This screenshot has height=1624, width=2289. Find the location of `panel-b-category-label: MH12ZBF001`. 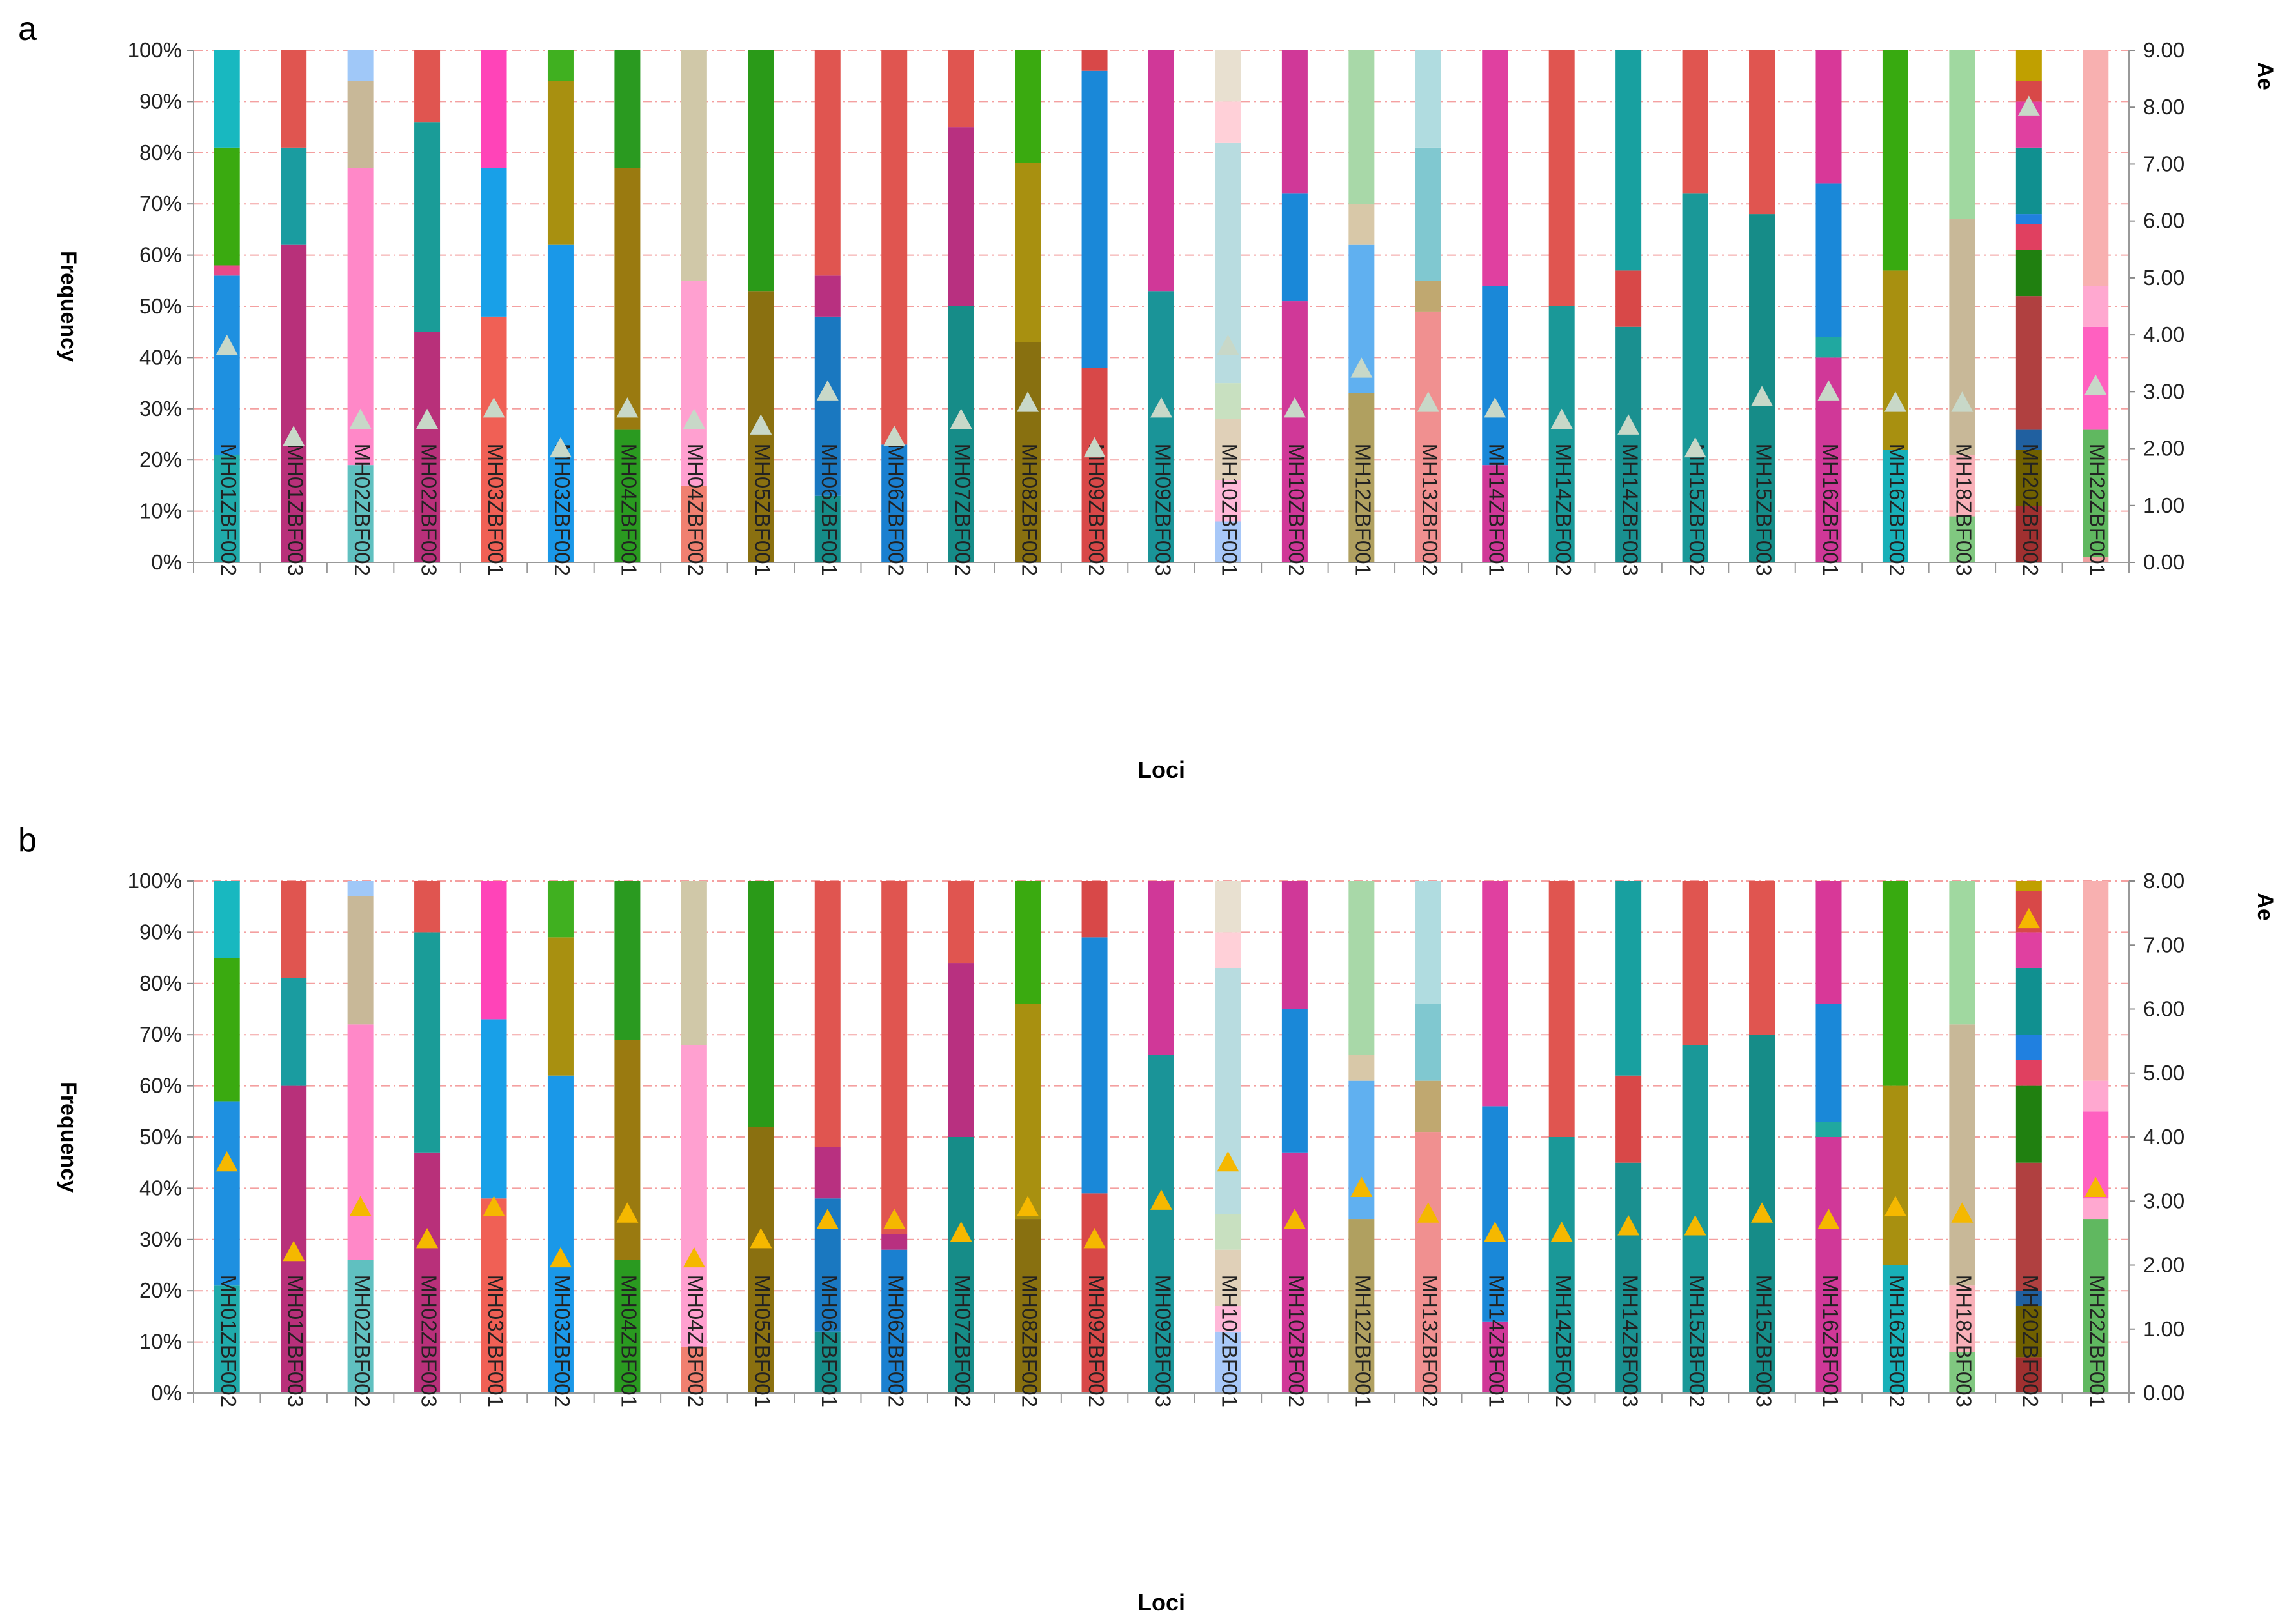

panel-b-category-label: MH12ZBF001 is located at coordinates (1363, 1341).